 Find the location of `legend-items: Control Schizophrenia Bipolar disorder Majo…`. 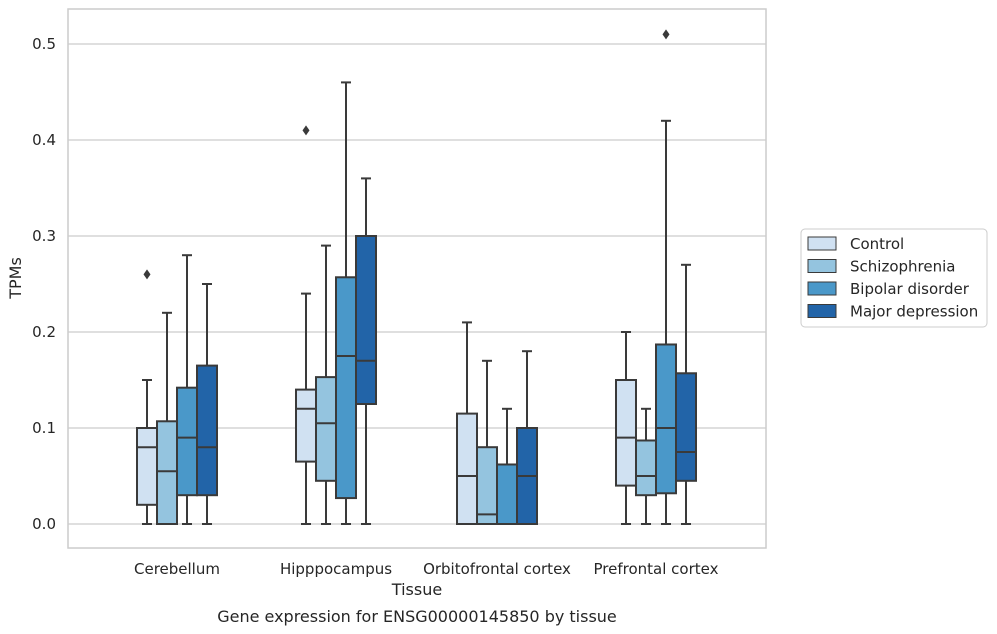

legend-items: Control Schizophrenia Bipolar disorder Majo… is located at coordinates (892, 278).